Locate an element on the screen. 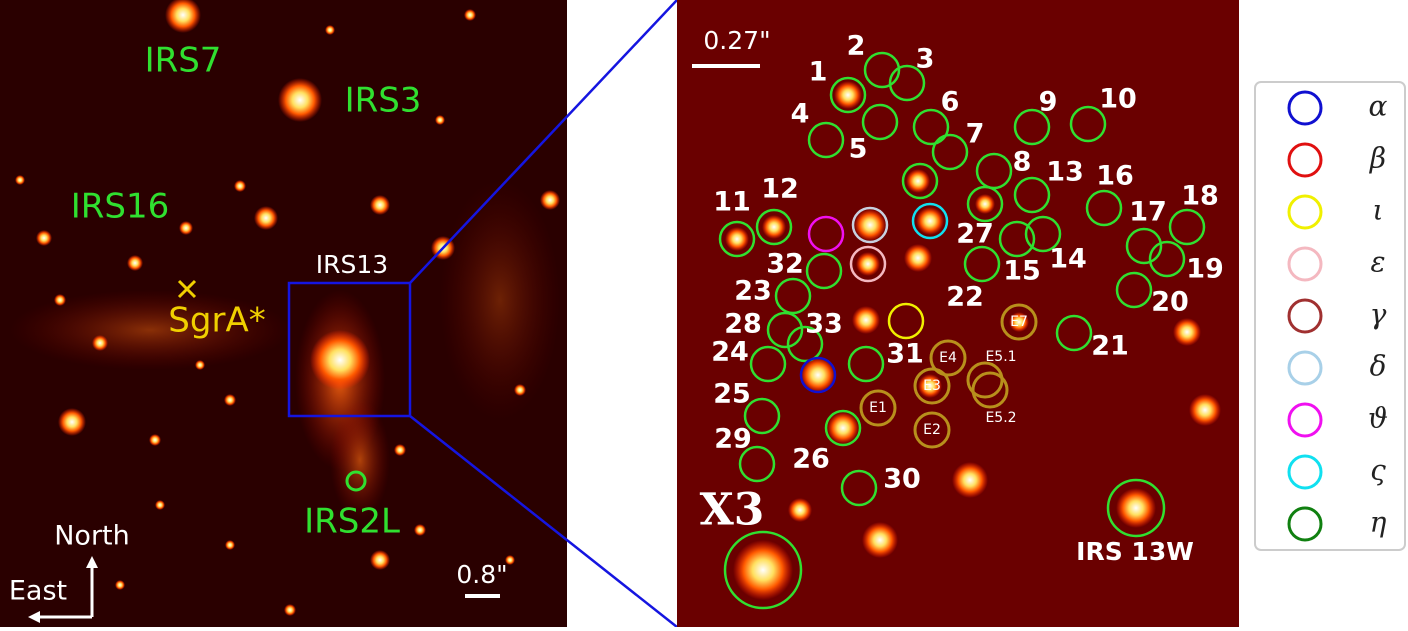 This screenshot has width=1408, height=631. legend-label: δ is located at coordinates (1378, 366).